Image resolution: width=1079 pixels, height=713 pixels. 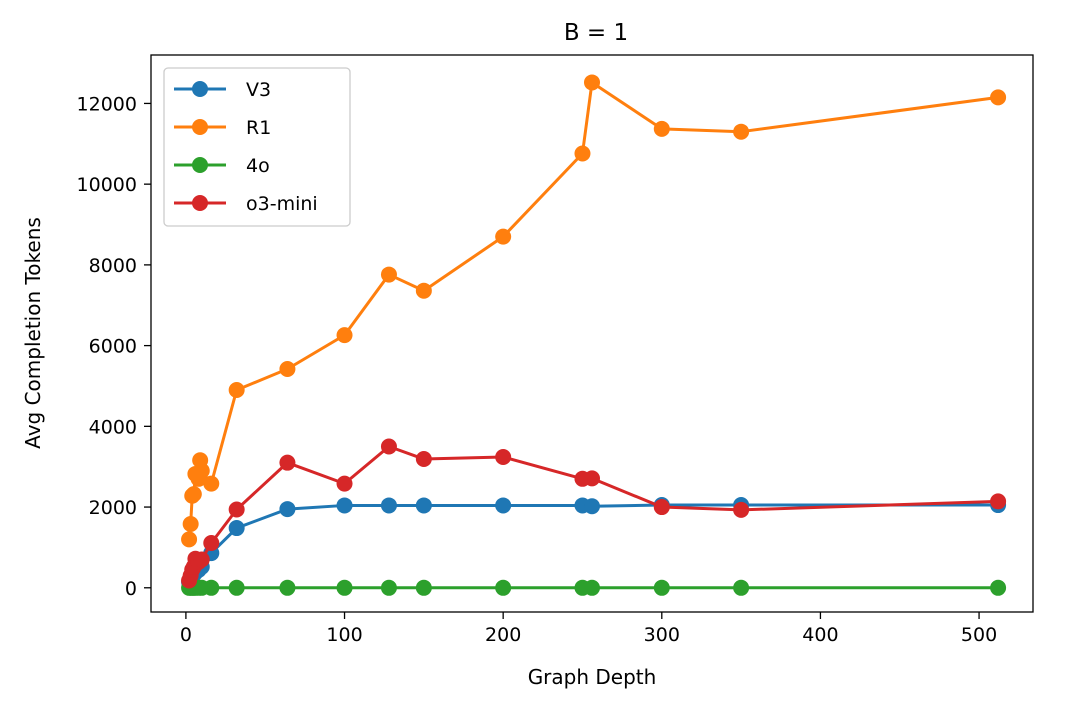 I want to click on y-tick-label: 0, so click(x=131, y=589).